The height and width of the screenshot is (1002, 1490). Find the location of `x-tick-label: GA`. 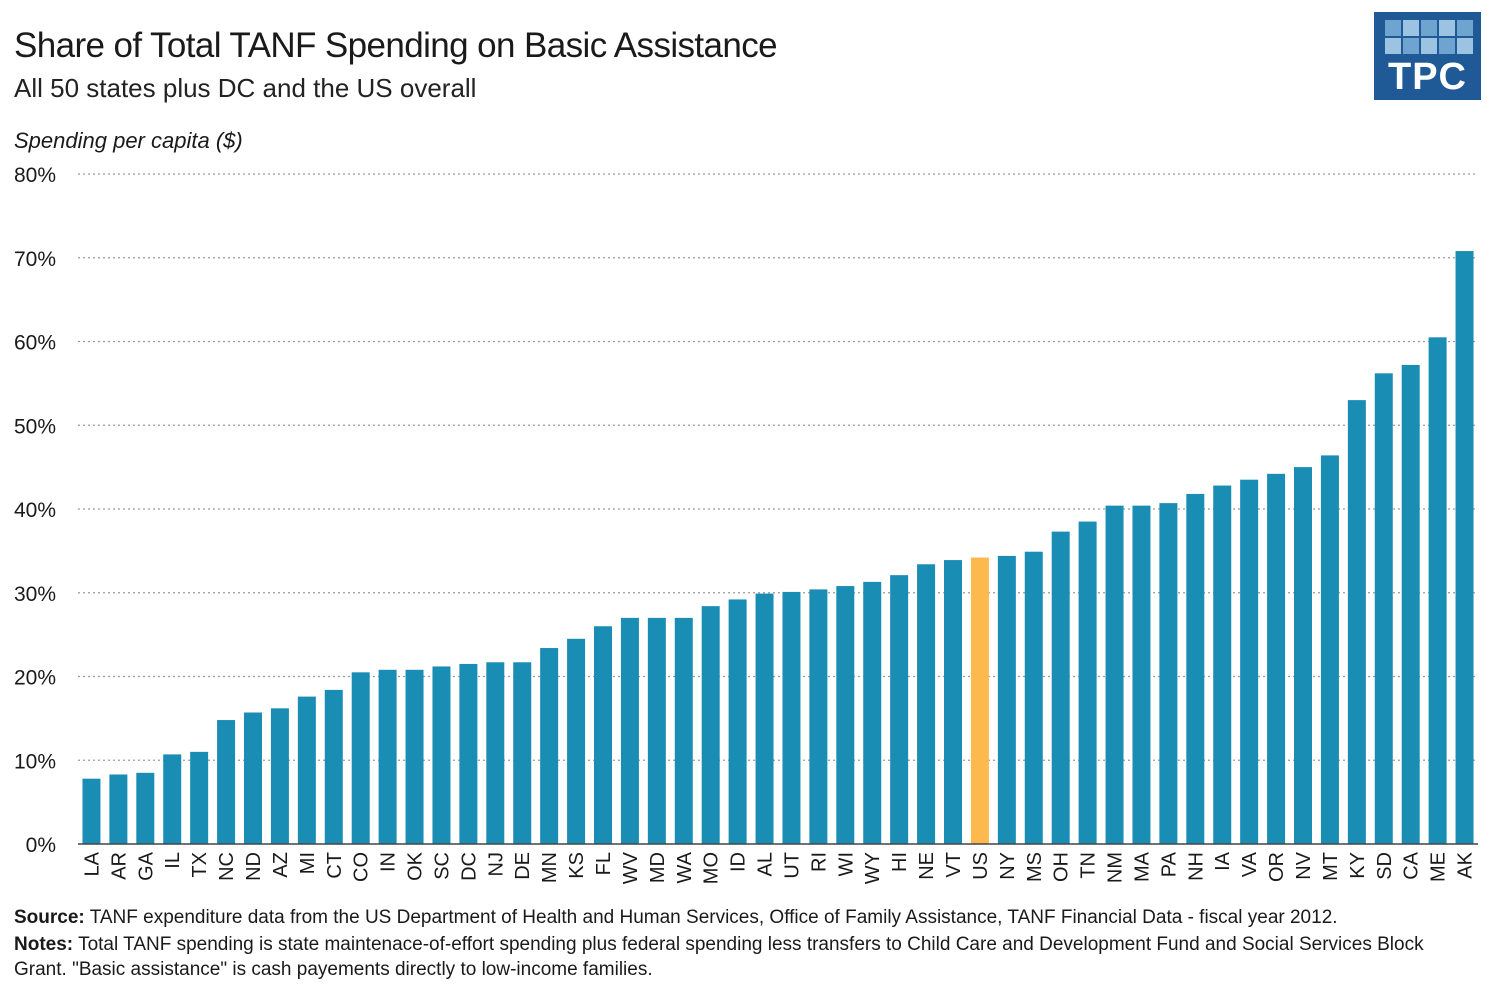

x-tick-label: GA is located at coordinates (146, 866).